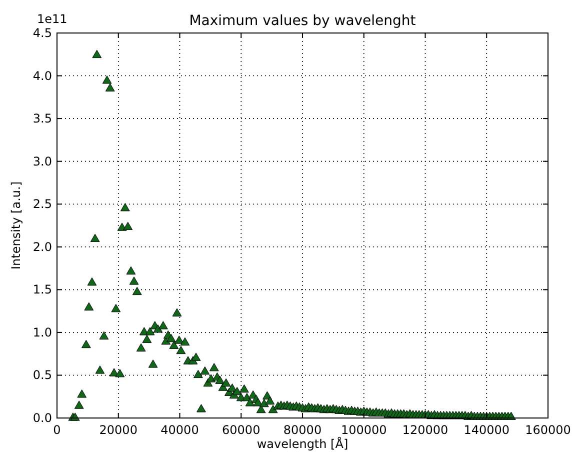 The height and width of the screenshot is (460, 581). I want to click on y-tick-label: 3.0, so click(42, 161).